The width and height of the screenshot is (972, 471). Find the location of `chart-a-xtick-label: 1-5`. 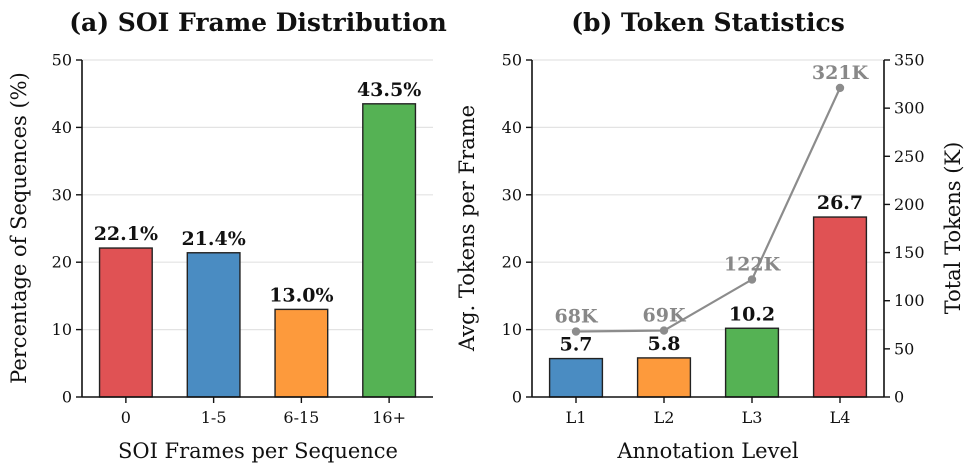

chart-a-xtick-label: 1-5 is located at coordinates (214, 417).